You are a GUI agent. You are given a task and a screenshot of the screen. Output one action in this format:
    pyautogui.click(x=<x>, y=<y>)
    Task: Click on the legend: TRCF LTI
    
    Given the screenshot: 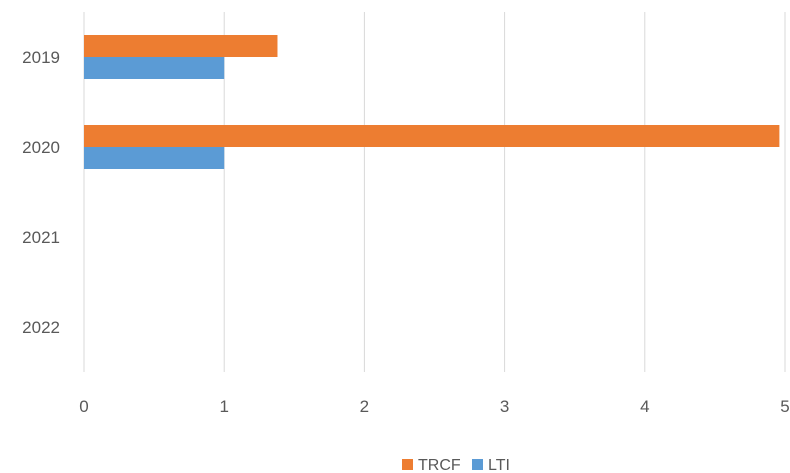 What is the action you would take?
    pyautogui.click(x=456, y=465)
    